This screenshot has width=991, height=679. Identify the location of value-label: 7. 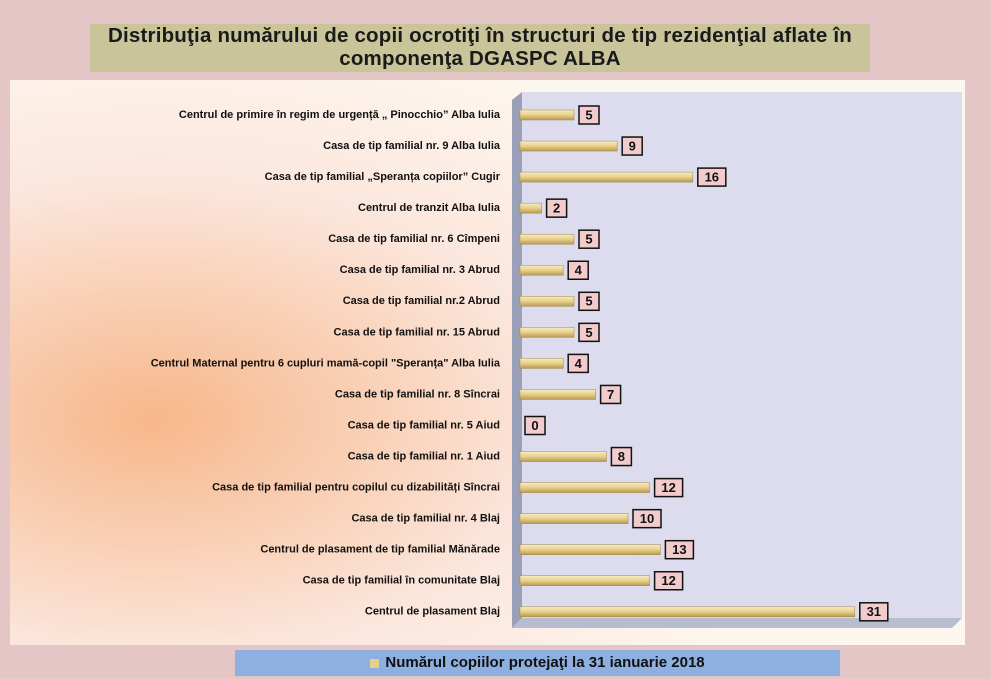
(610, 394).